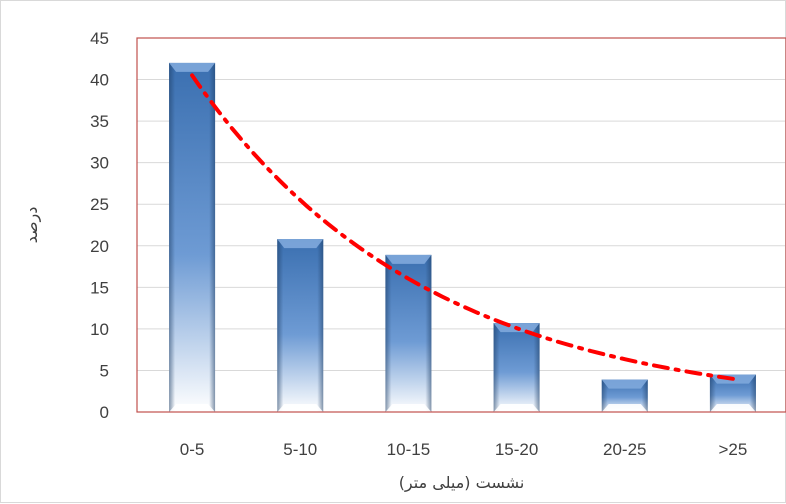 This screenshot has height=504, width=786. What do you see at coordinates (99, 163) in the screenshot?
I see `y-tick-label-6: 30` at bounding box center [99, 163].